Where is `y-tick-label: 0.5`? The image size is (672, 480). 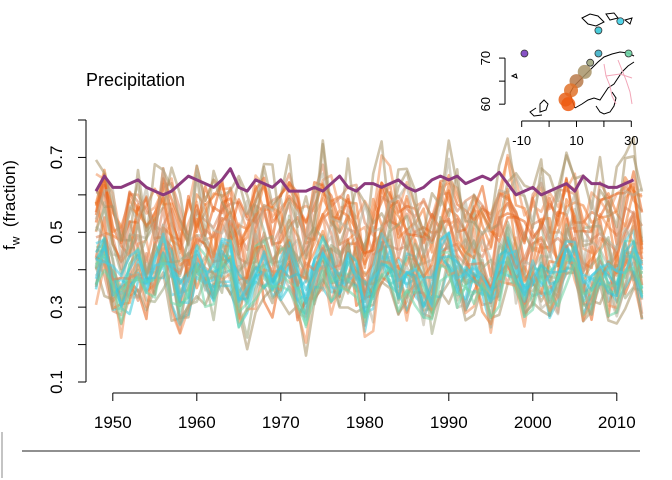
y-tick-label: 0.5 is located at coordinates (56, 232).